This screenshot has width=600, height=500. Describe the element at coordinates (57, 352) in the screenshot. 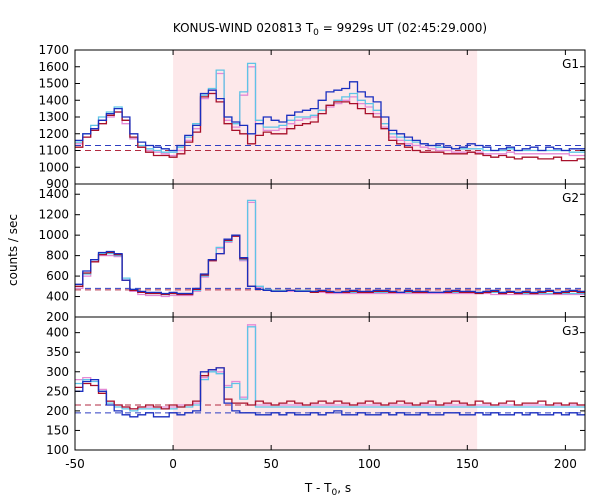

I see `y-tick-label: 350` at that location.